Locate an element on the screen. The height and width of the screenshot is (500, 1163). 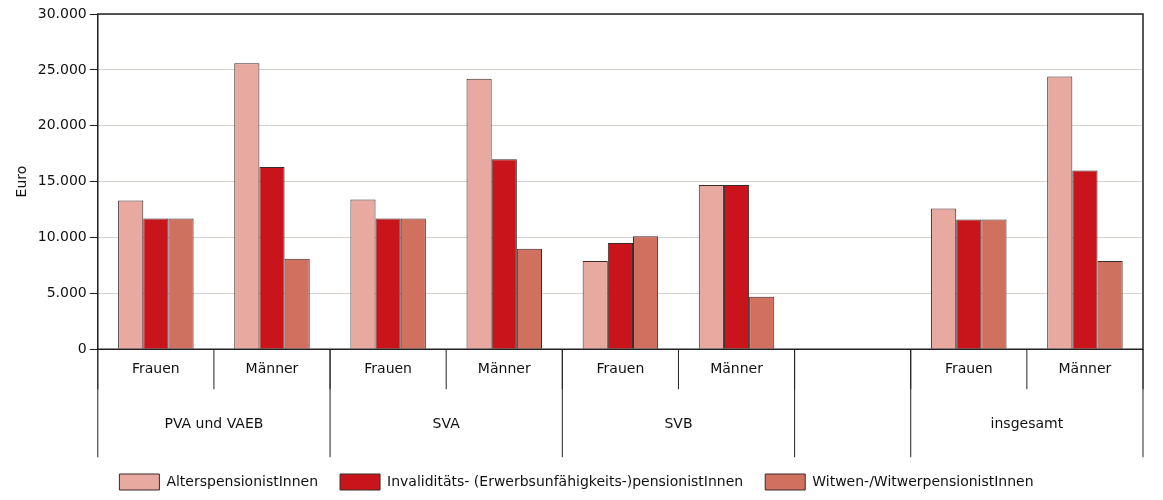
text: PVA und VAEB is located at coordinates (214, 422).